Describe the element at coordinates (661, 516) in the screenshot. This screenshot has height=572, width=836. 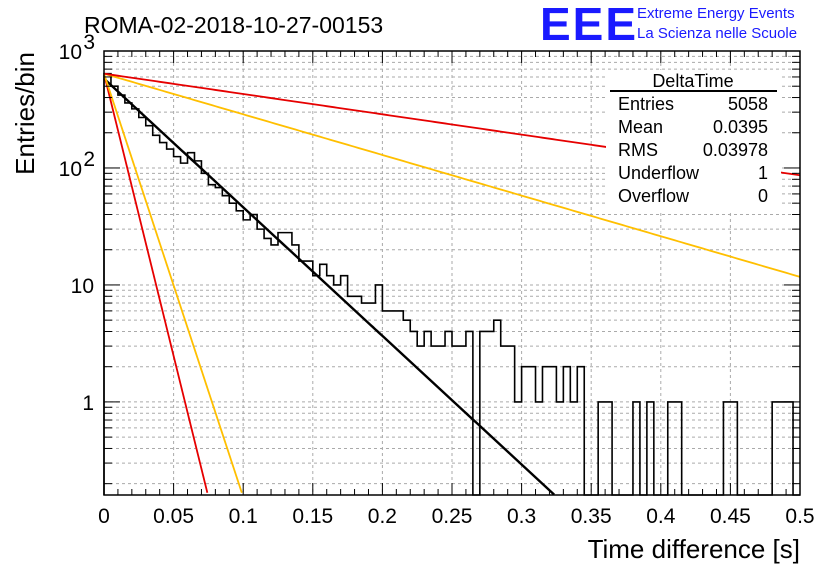
I see `x-tick-label: 0.4` at that location.